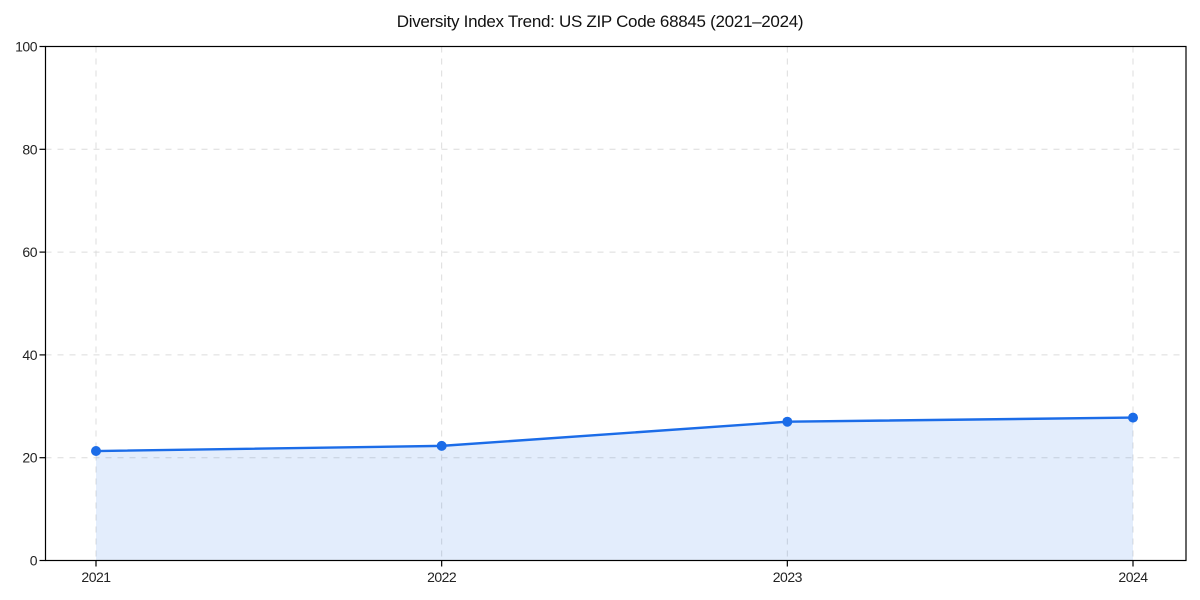  What do you see at coordinates (29, 355) in the screenshot?
I see `y-tick-label: 40` at bounding box center [29, 355].